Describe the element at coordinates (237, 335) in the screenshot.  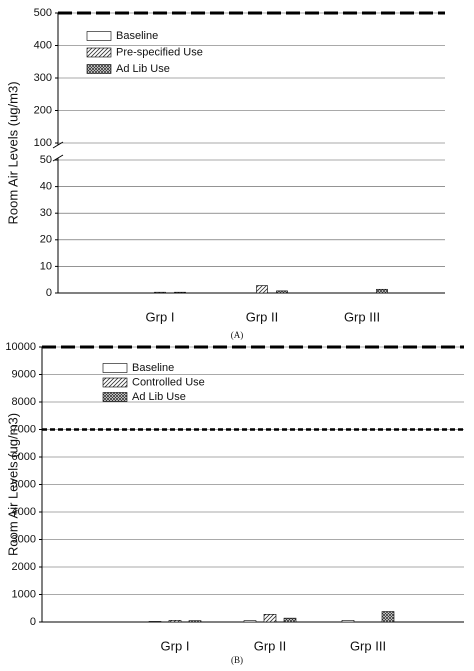
I see `panel-label: (A)` at that location.